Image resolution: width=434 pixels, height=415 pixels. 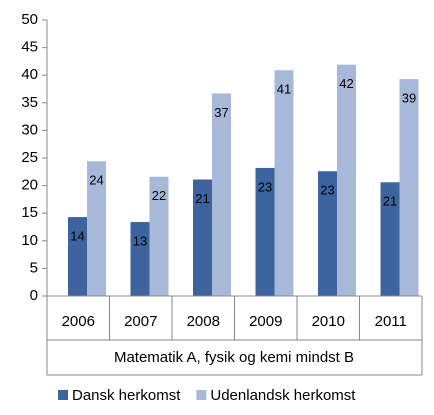 I want to click on data-label: 24, so click(x=96, y=180).